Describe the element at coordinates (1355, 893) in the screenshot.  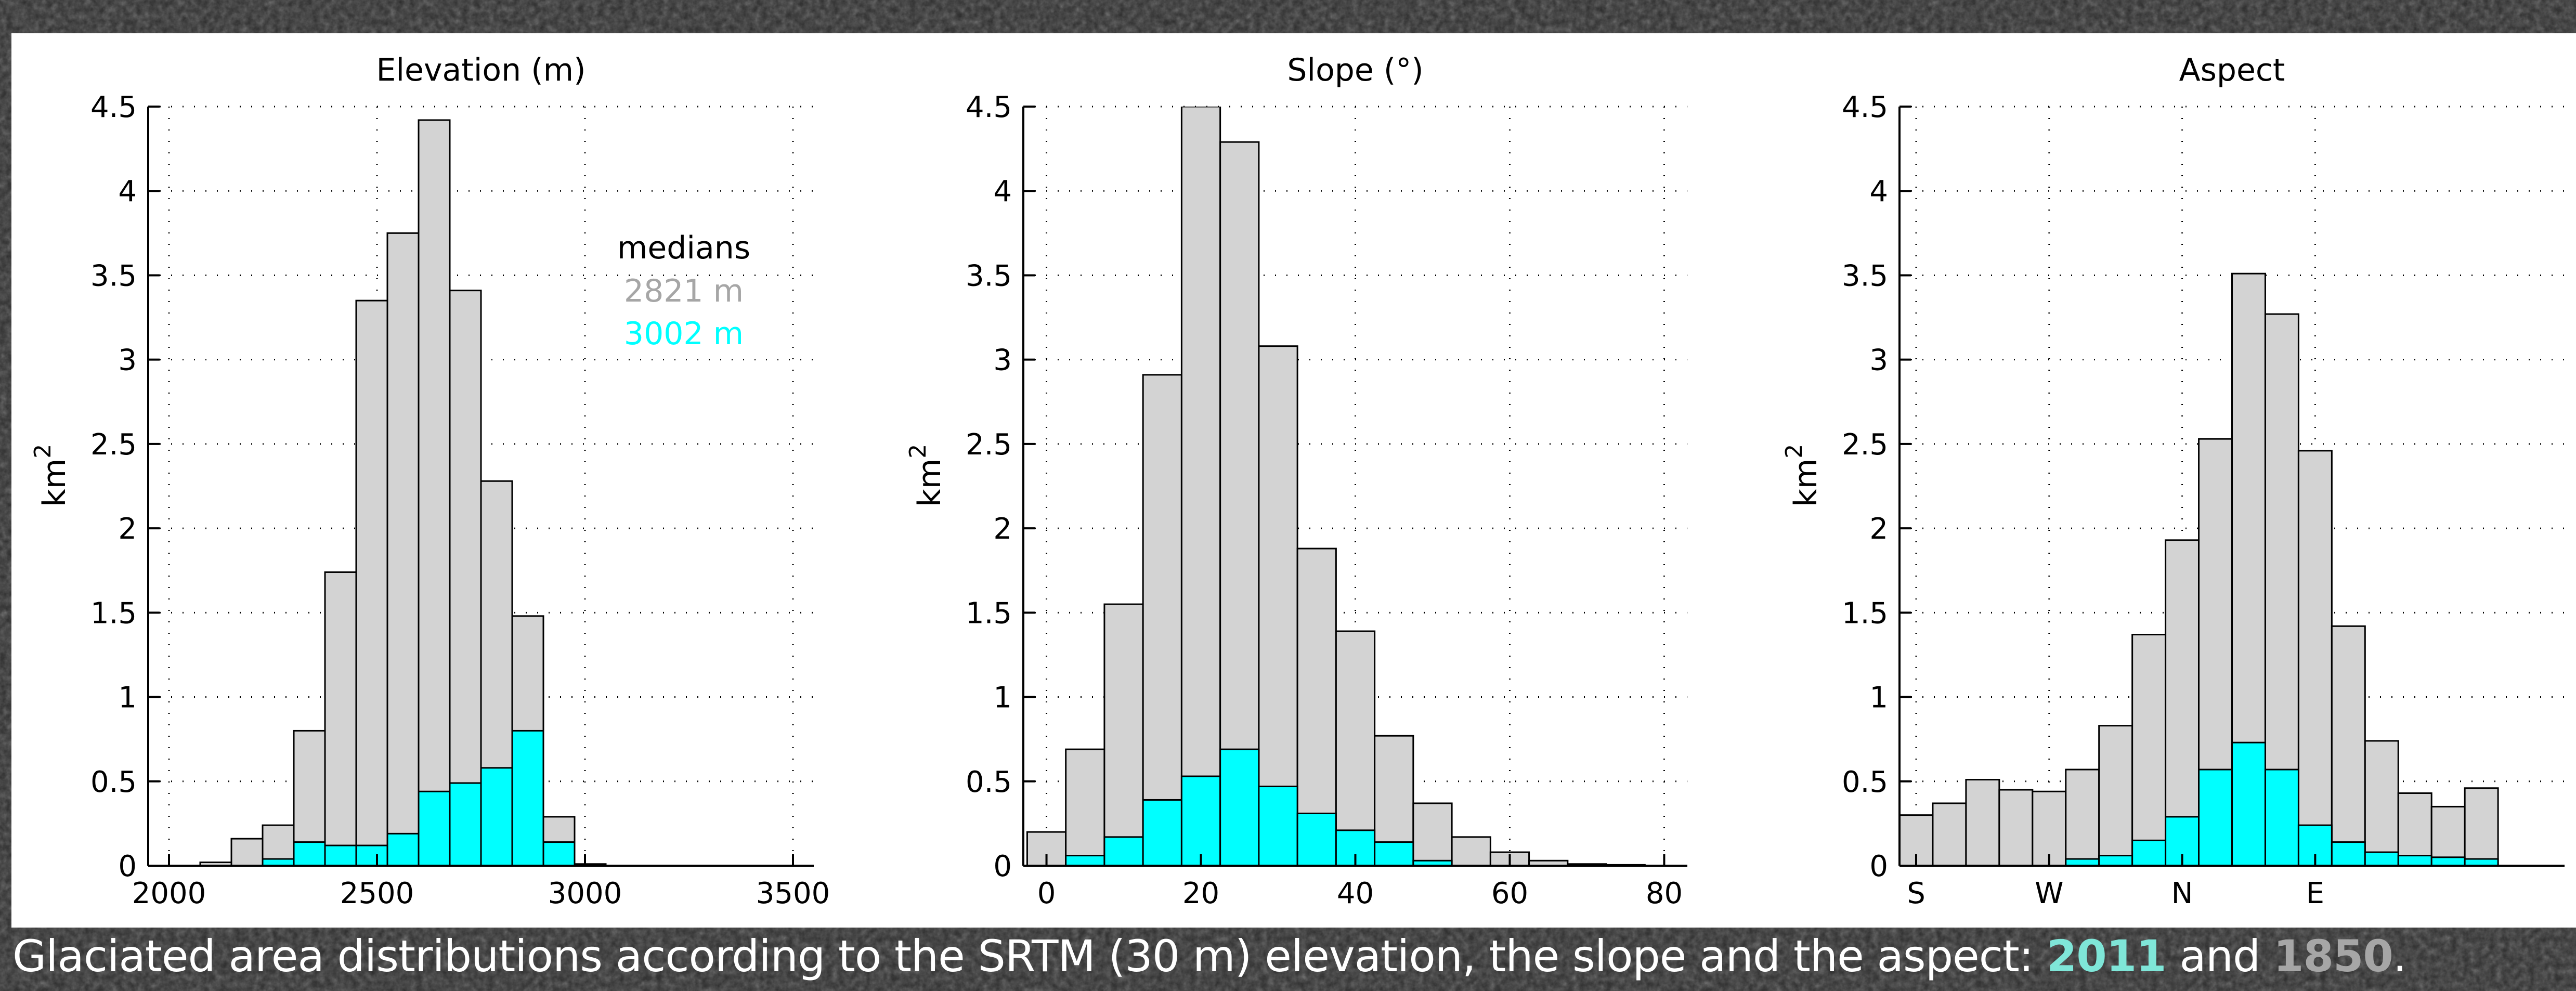
I see `x-tick-label: 40` at that location.